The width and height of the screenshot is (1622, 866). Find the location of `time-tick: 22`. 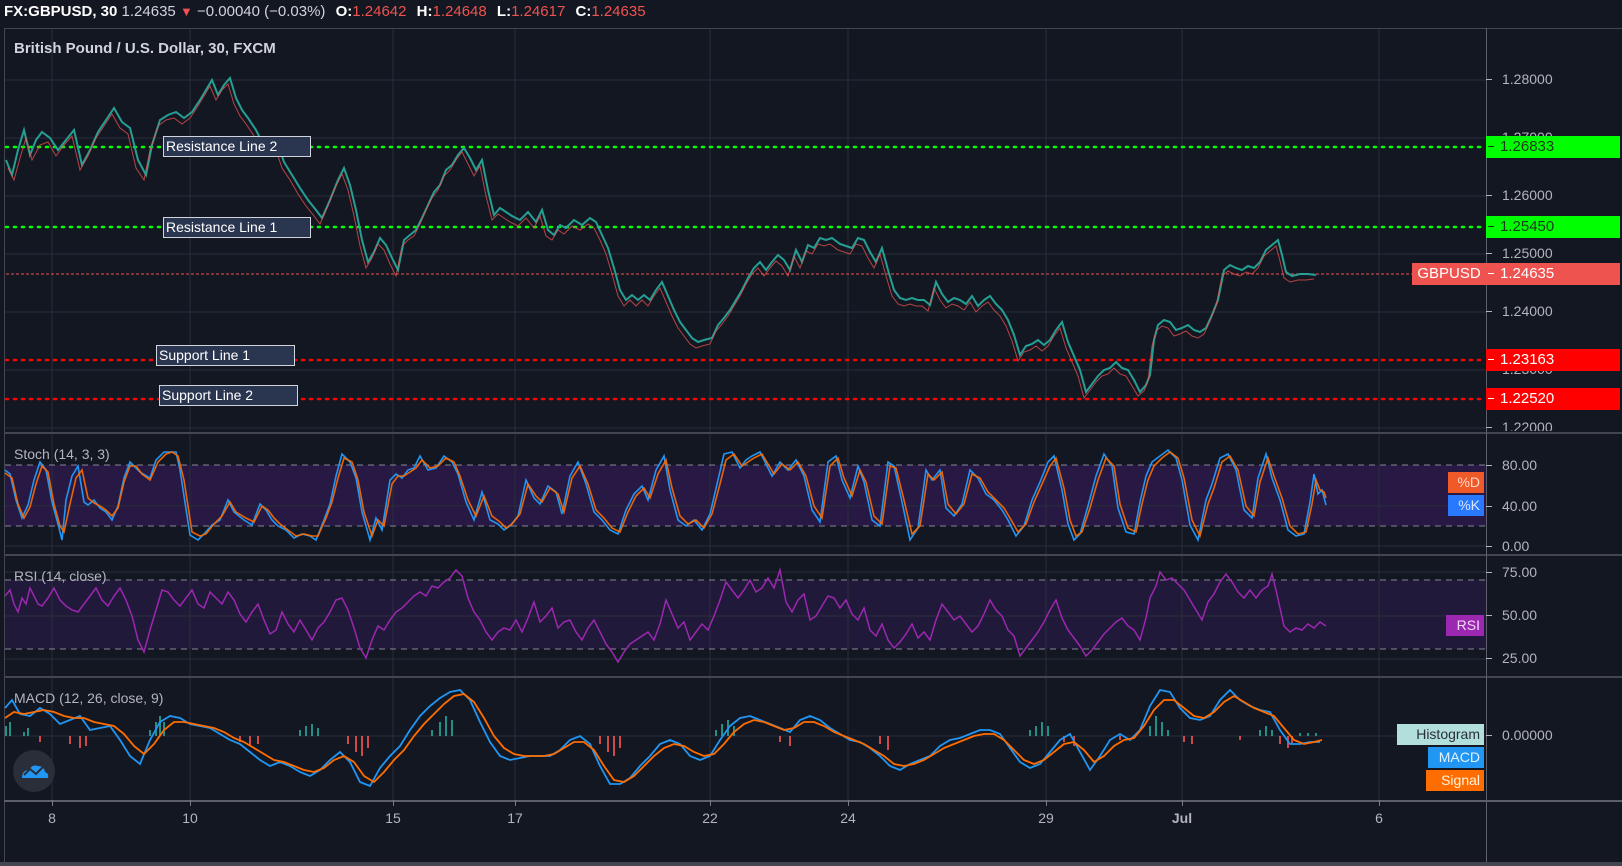

time-tick: 22 is located at coordinates (710, 818).